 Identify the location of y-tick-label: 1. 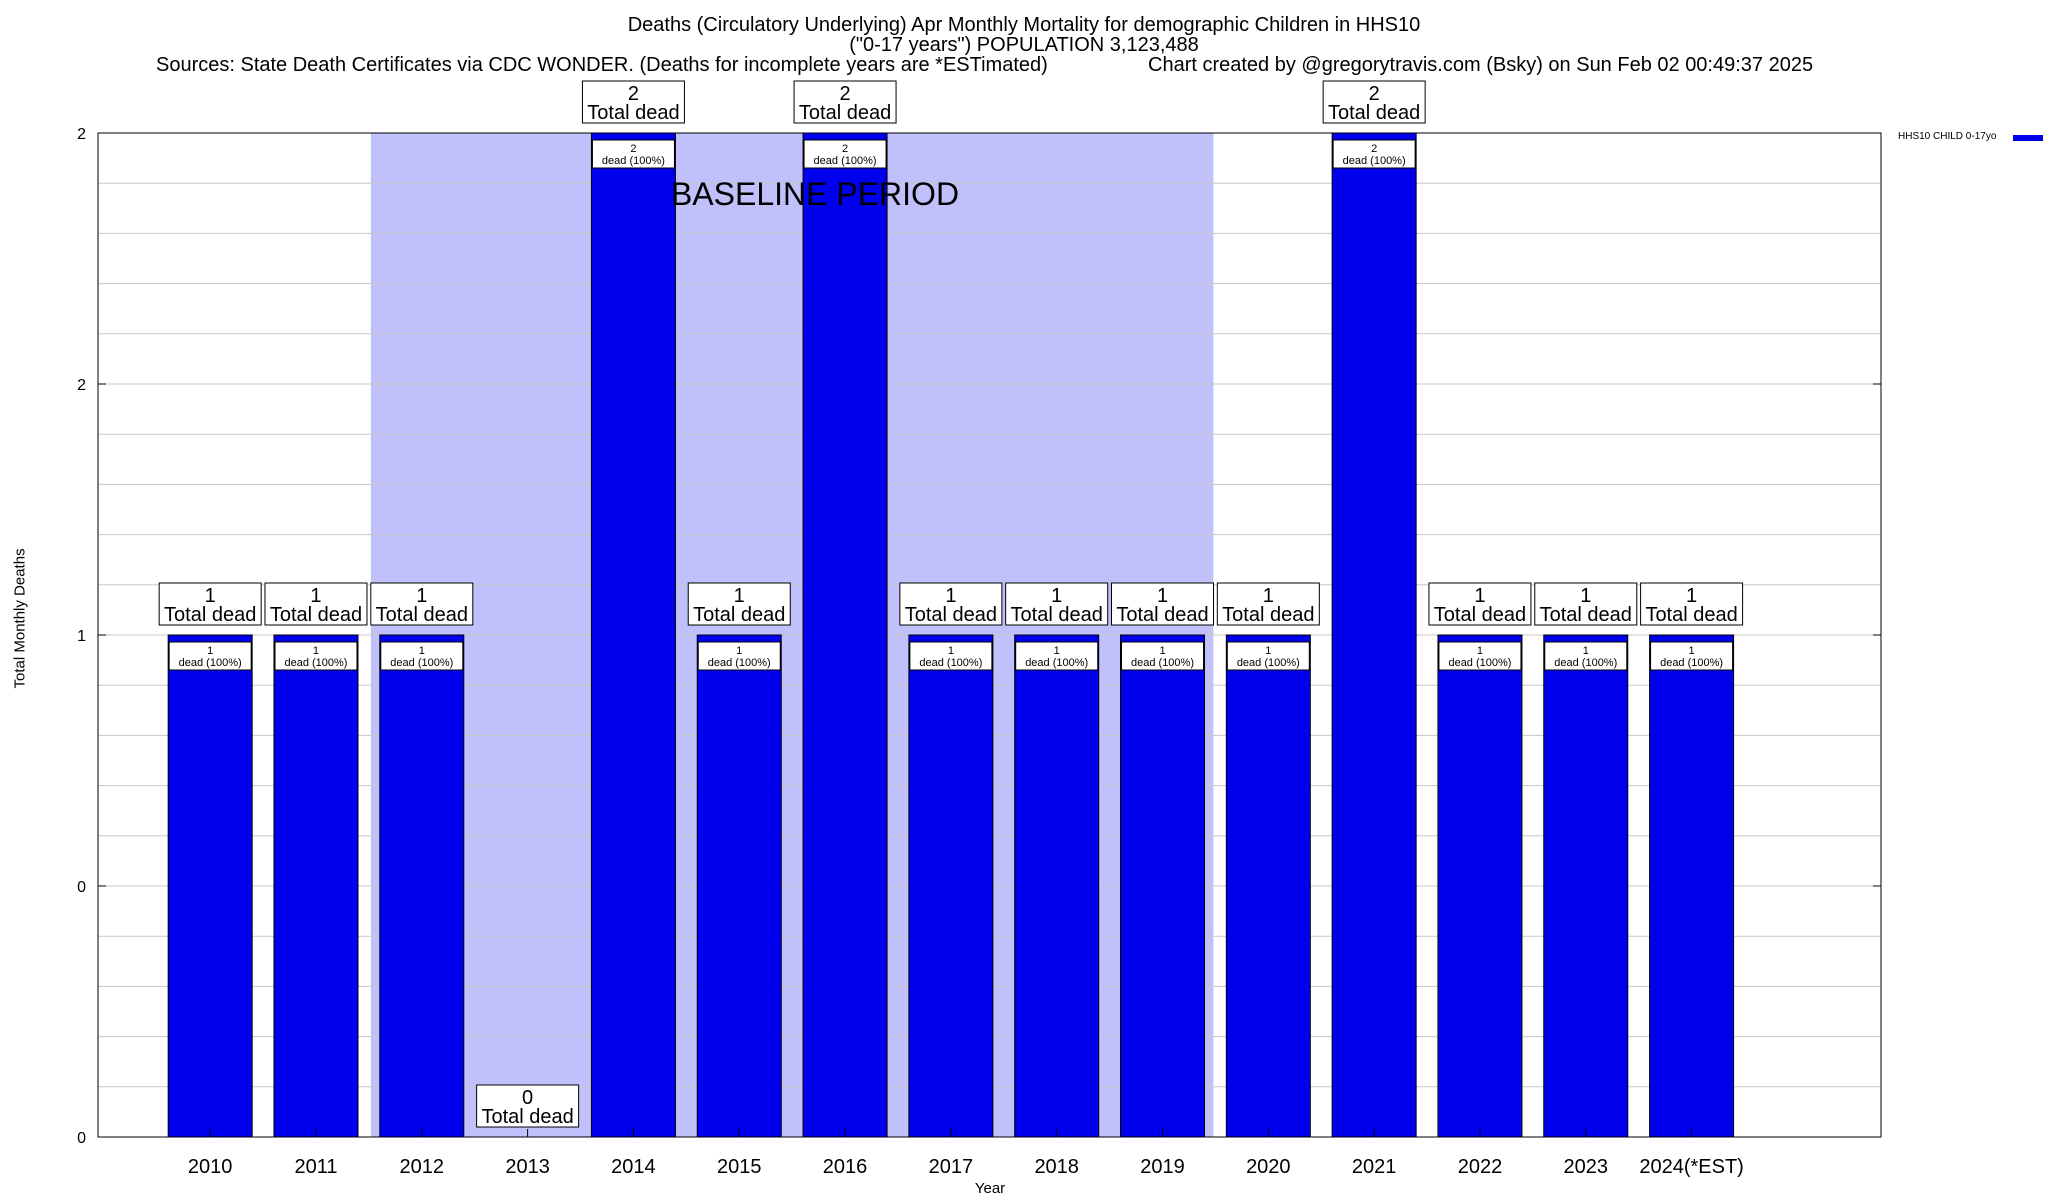
(81, 636).